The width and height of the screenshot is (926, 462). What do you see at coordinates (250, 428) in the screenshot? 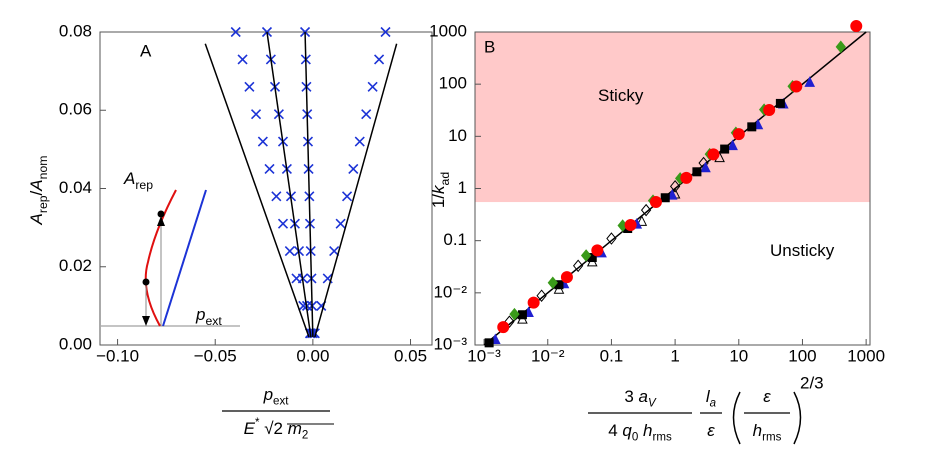
I see `label-part: E` at bounding box center [250, 428].